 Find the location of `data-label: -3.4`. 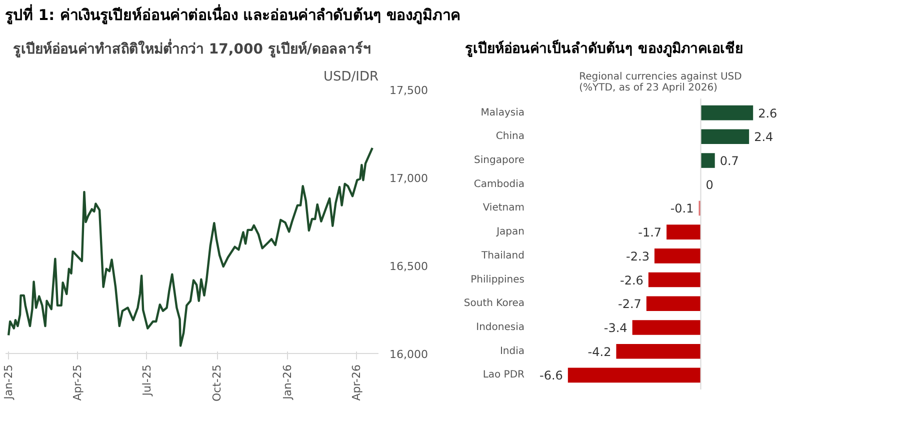

data-label: -3.4 is located at coordinates (616, 327).